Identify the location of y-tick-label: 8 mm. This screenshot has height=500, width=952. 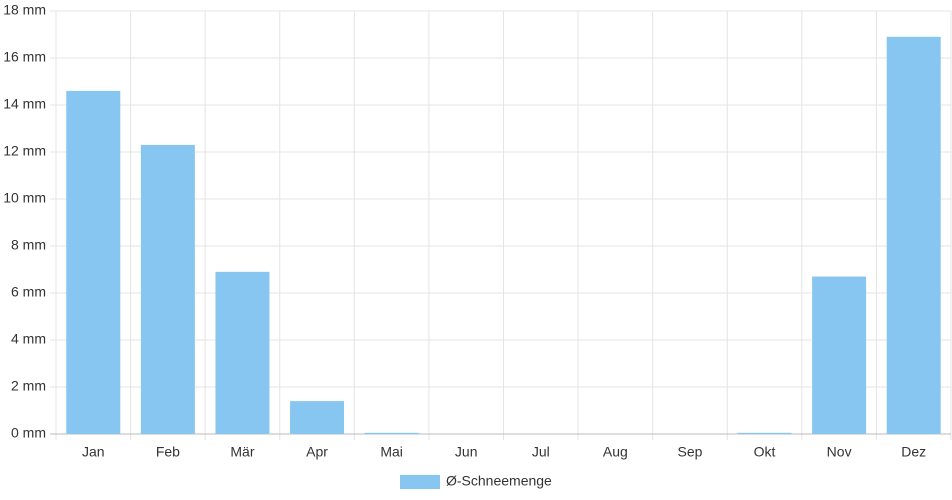
(28, 245).